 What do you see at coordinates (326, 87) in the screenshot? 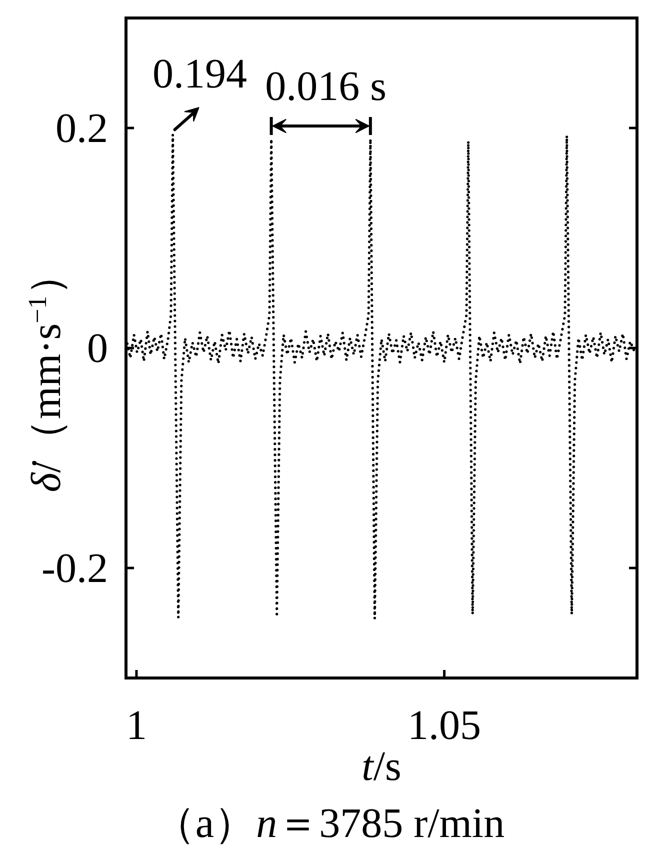
I see `annotation: 0.016 s` at bounding box center [326, 87].